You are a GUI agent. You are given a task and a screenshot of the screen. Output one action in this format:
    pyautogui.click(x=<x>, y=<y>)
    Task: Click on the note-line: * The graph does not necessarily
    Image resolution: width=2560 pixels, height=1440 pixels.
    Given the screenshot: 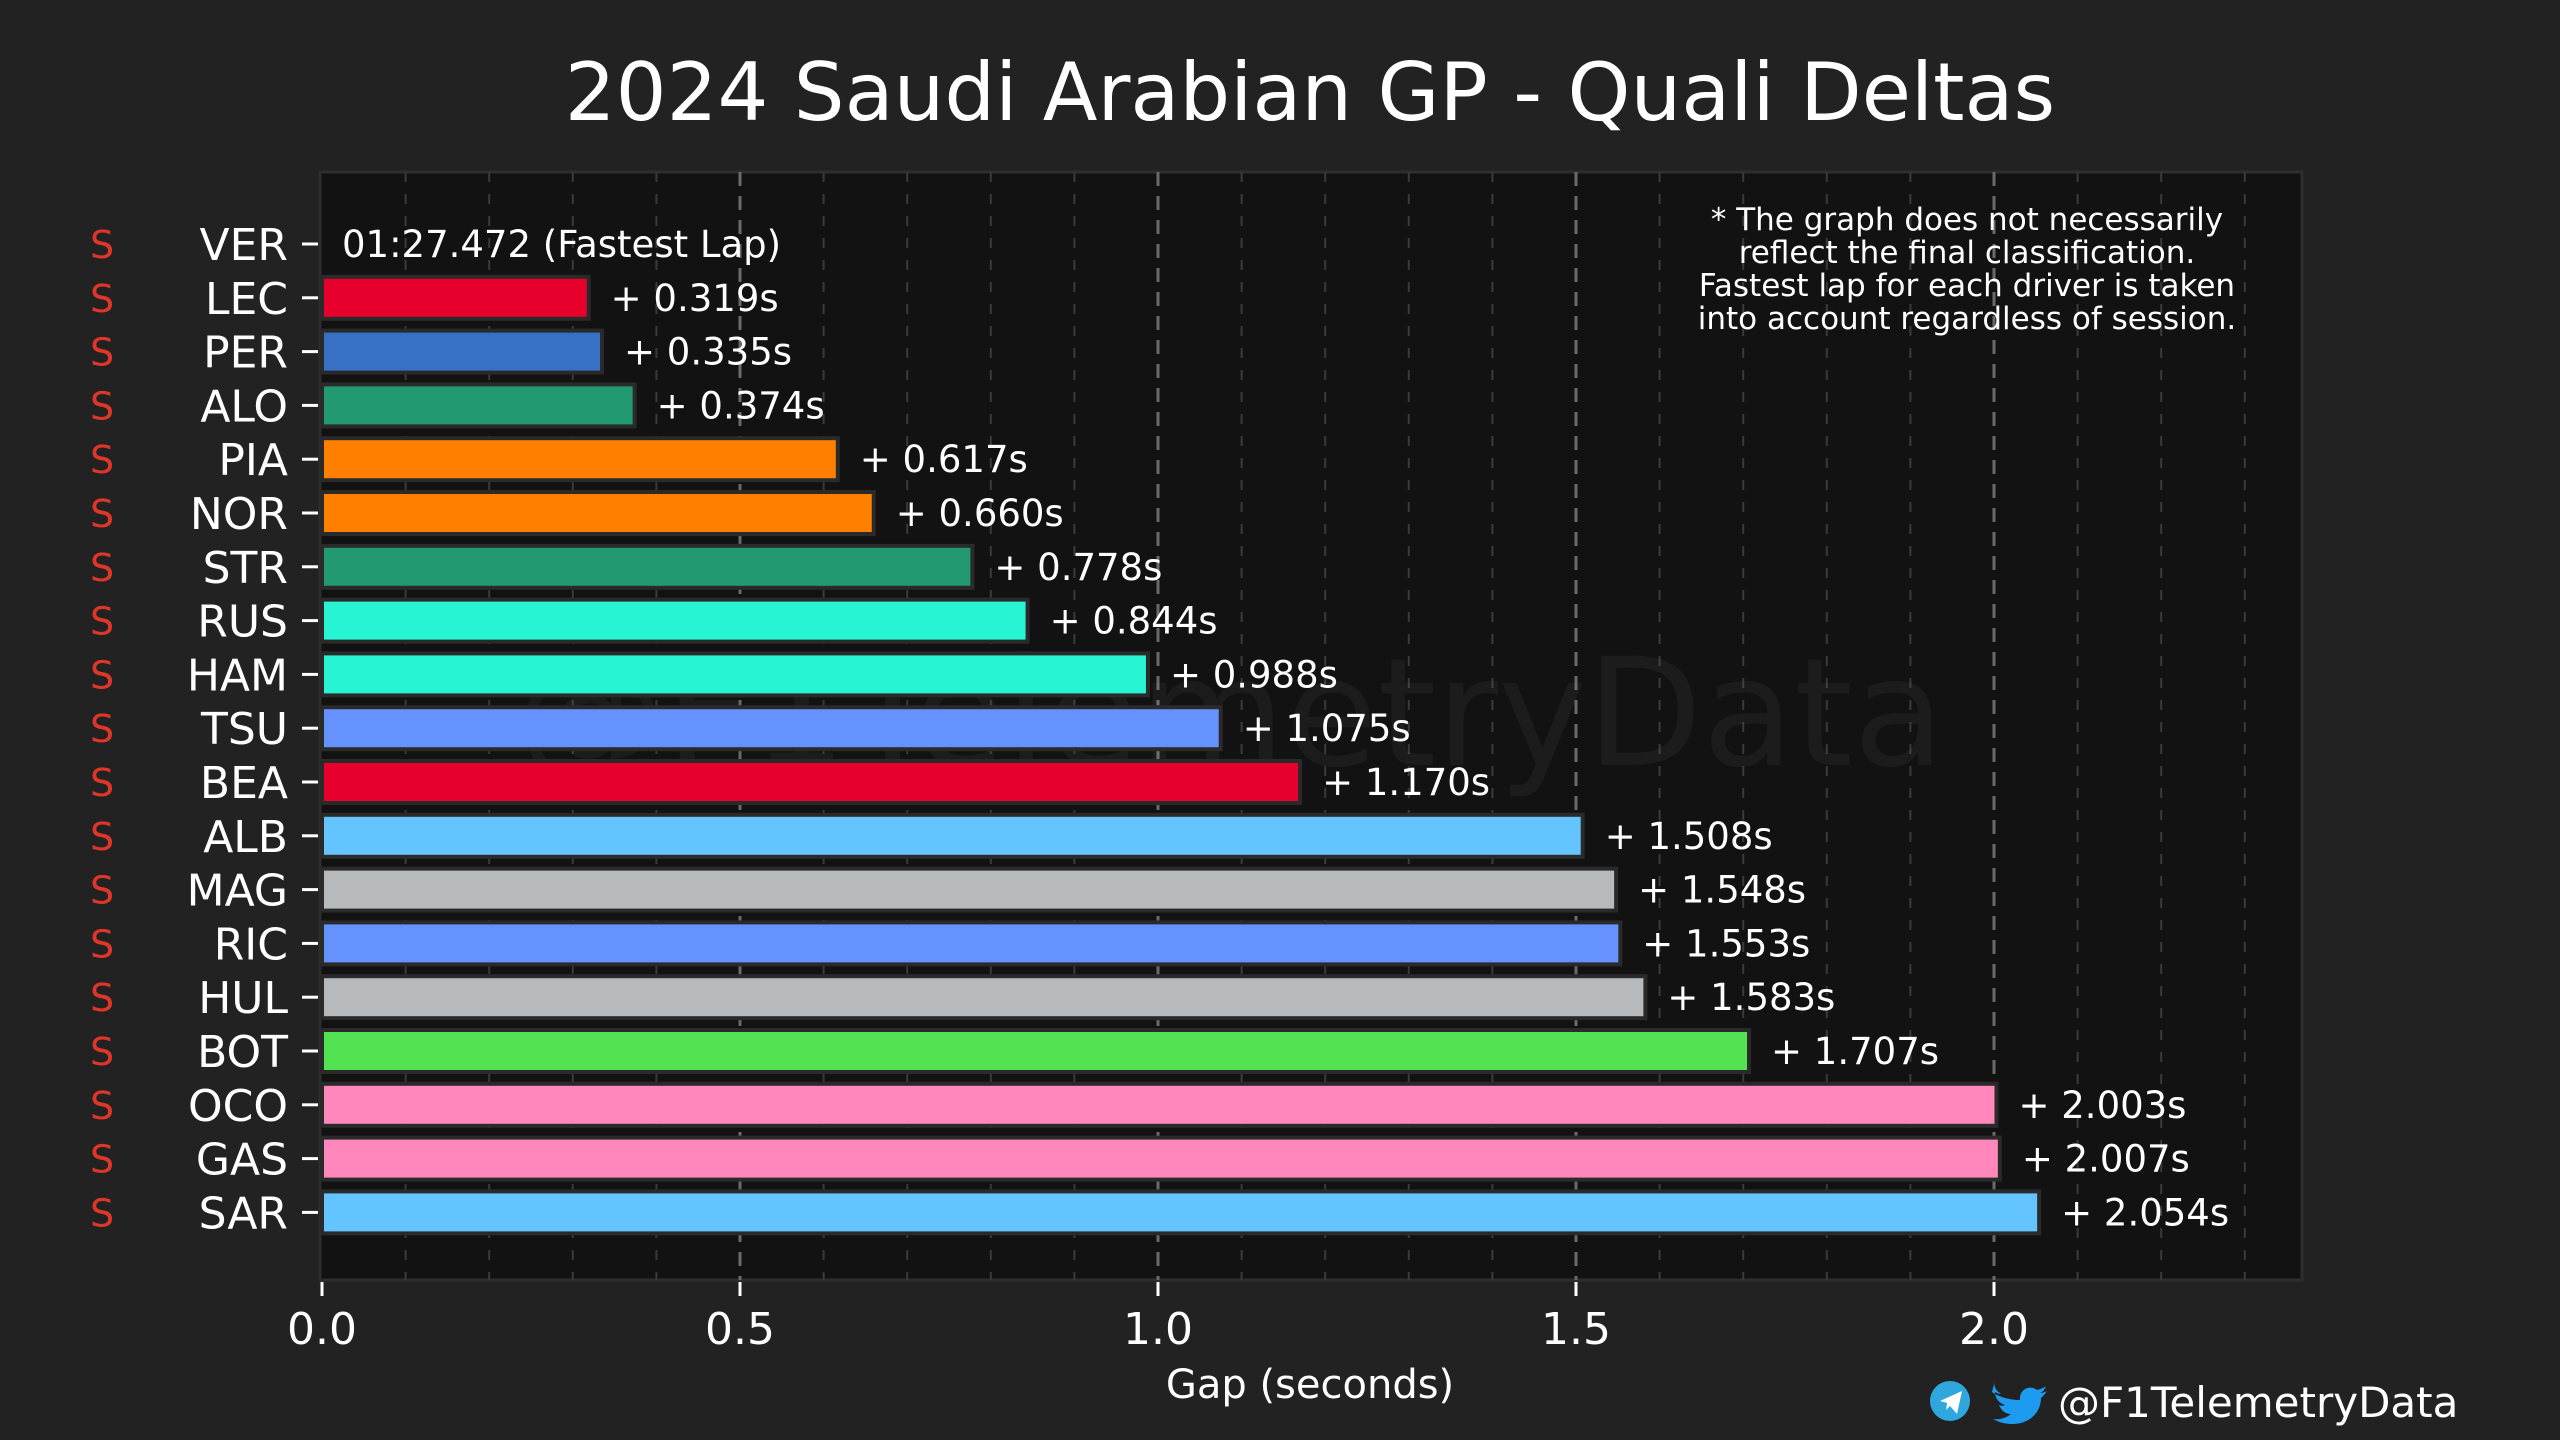 What is the action you would take?
    pyautogui.click(x=1967, y=220)
    